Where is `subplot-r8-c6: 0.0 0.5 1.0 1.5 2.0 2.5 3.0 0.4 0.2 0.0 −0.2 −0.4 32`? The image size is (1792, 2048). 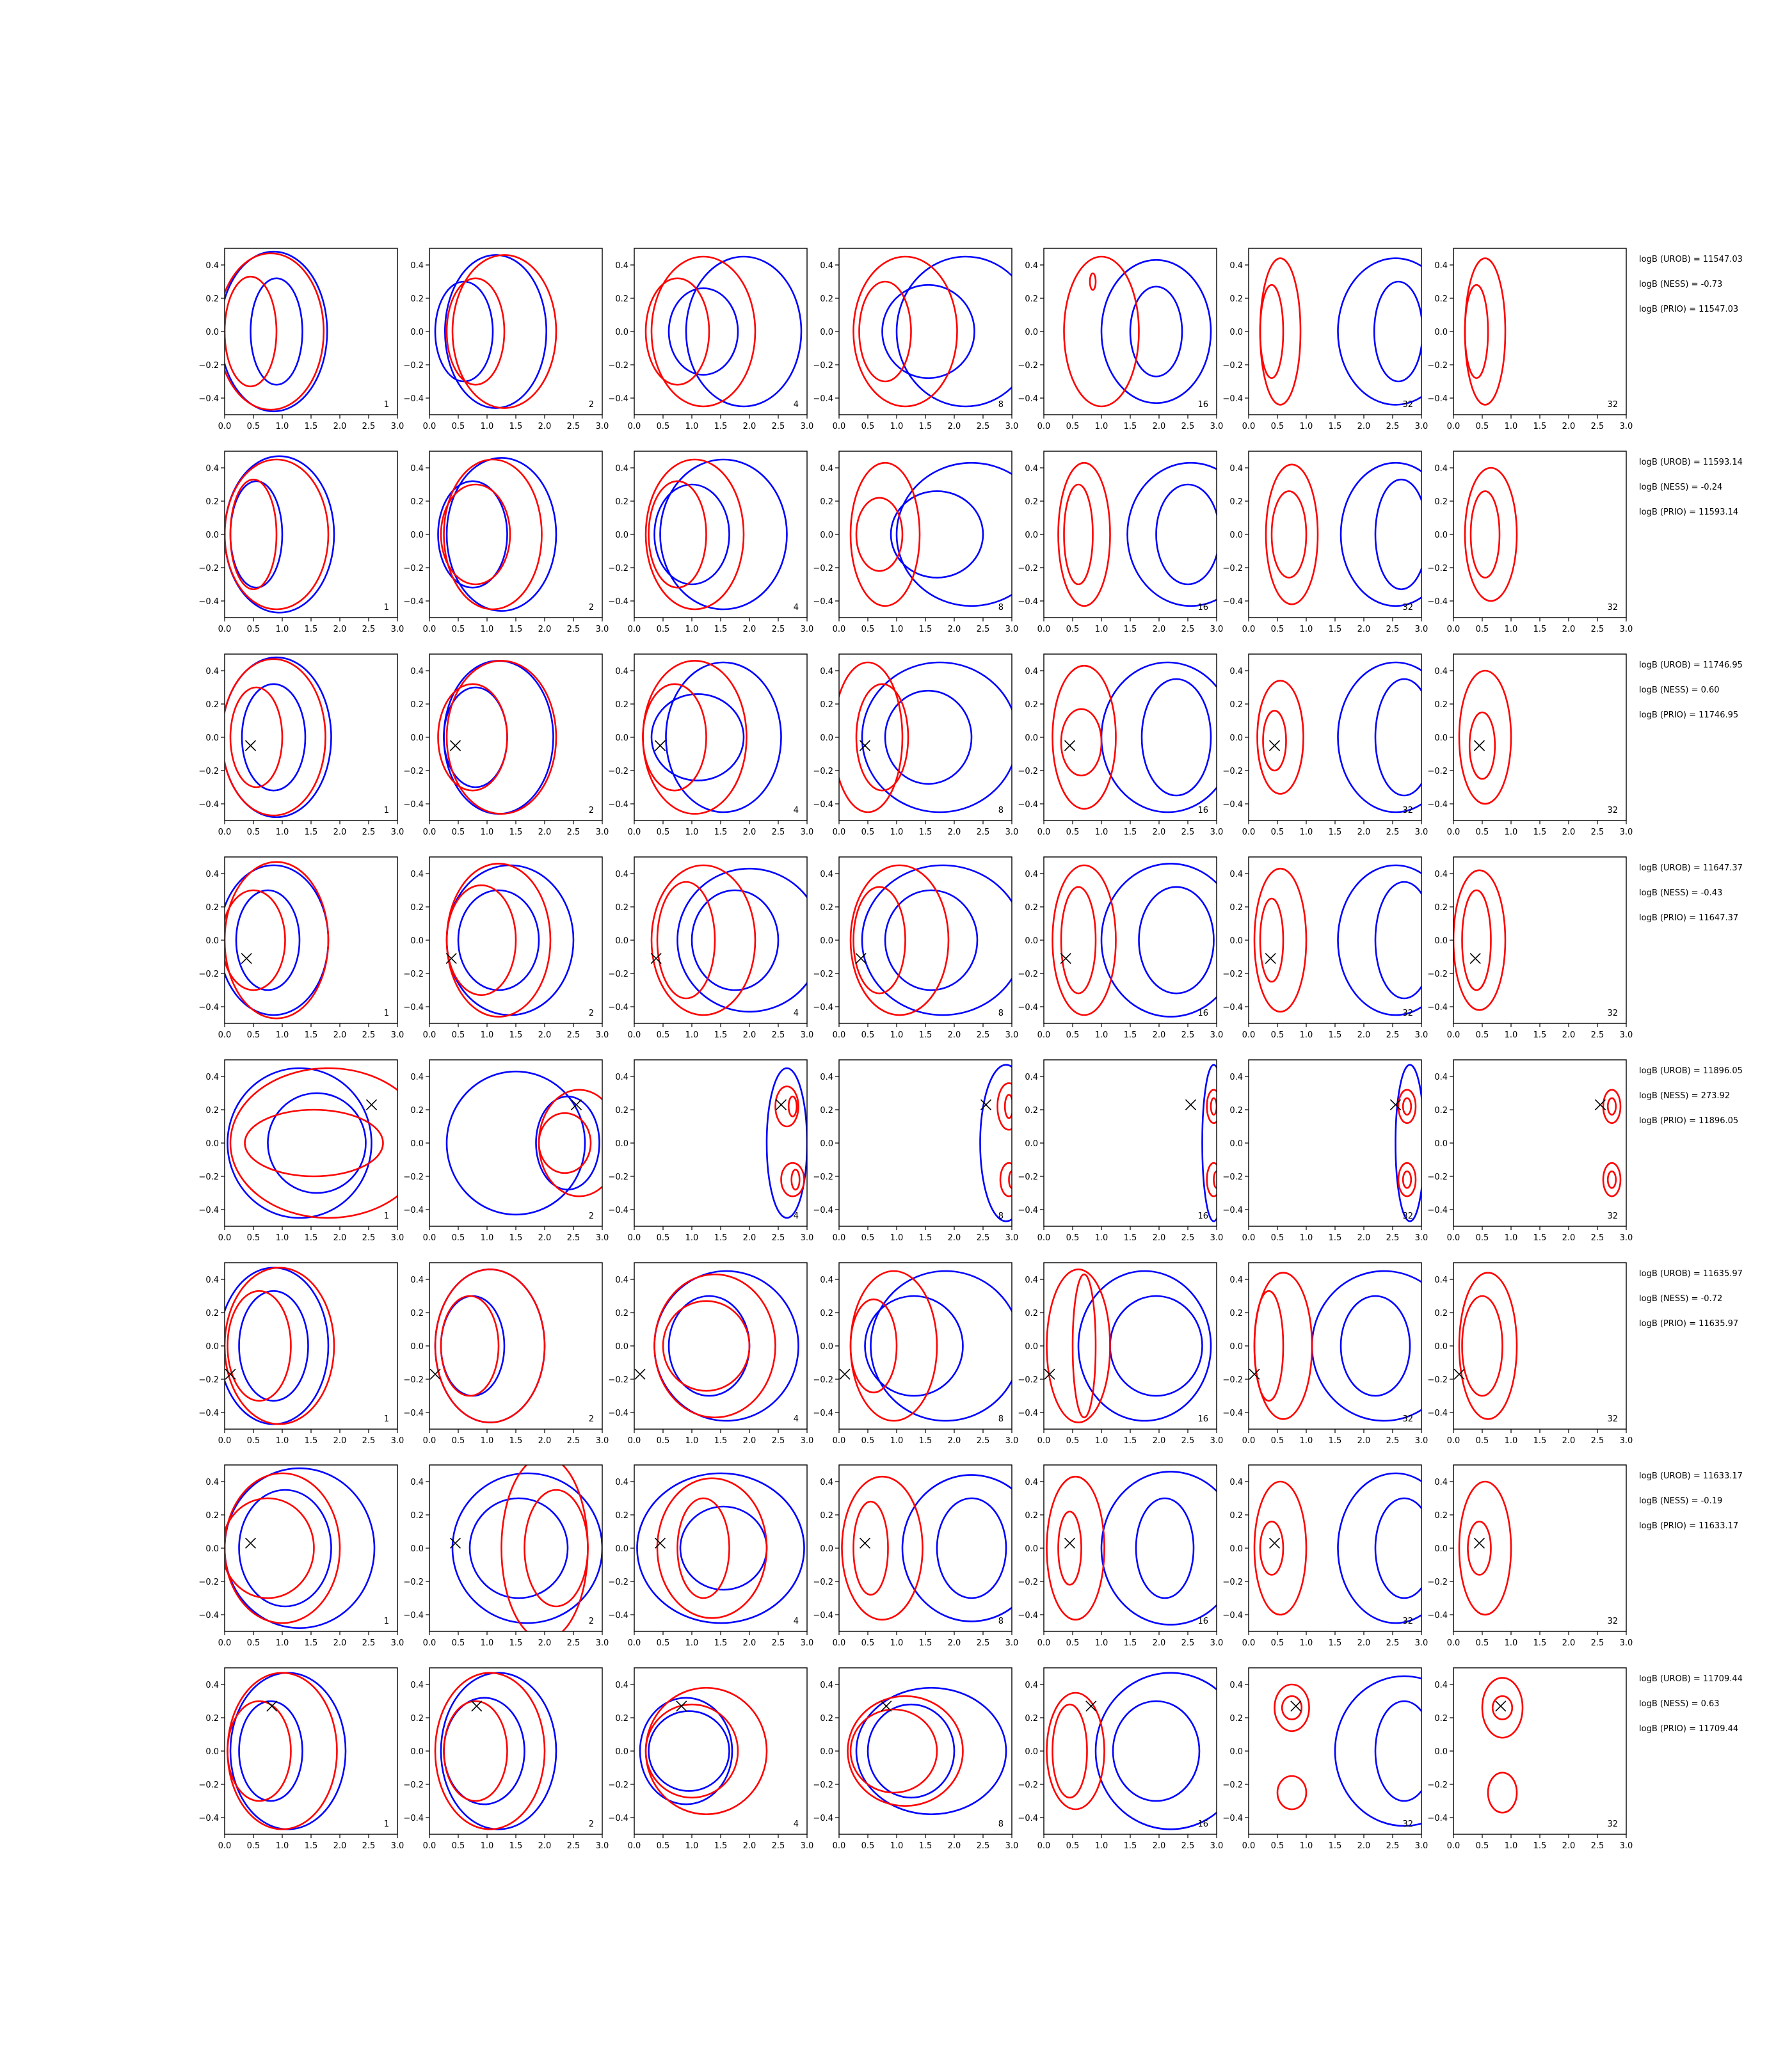 subplot-r8-c6: 0.0 0.5 1.0 1.5 2.0 2.5 3.0 0.4 0.2 0.0 −0.2 −0.4 32 is located at coordinates (1325, 1759).